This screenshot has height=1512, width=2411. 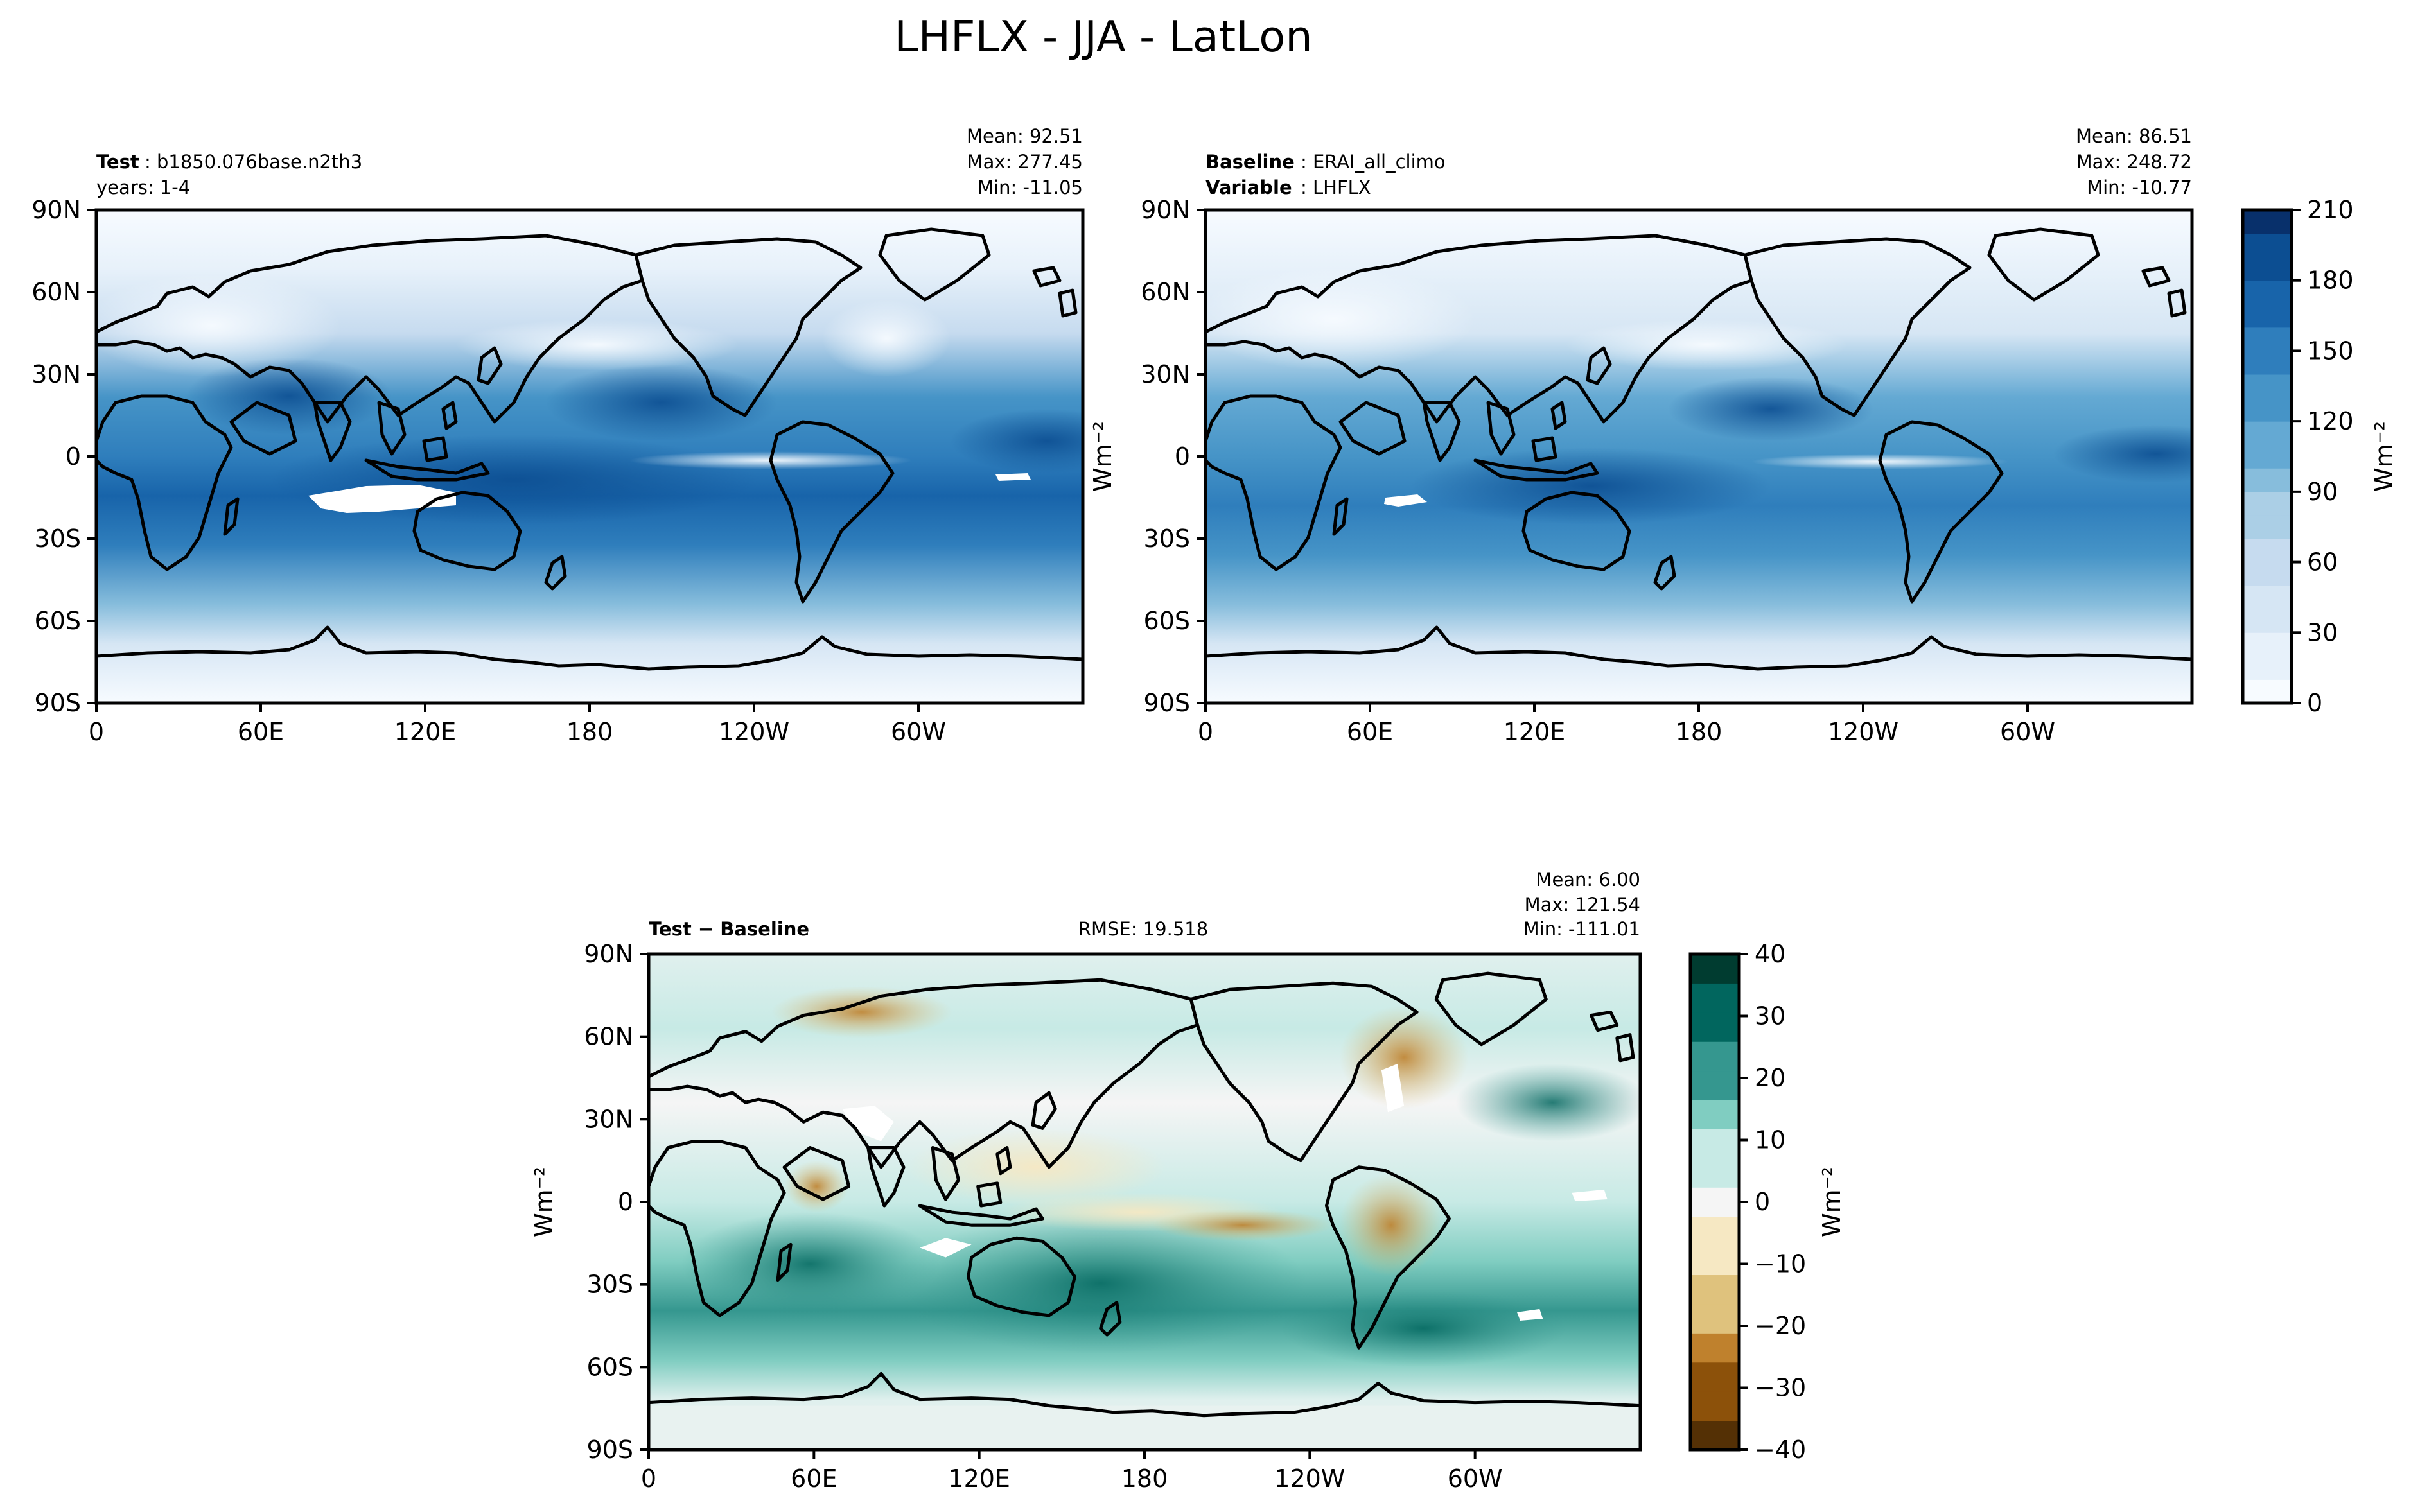 I want to click on top-colorbar-tick-label: 30, so click(x=2322, y=632).